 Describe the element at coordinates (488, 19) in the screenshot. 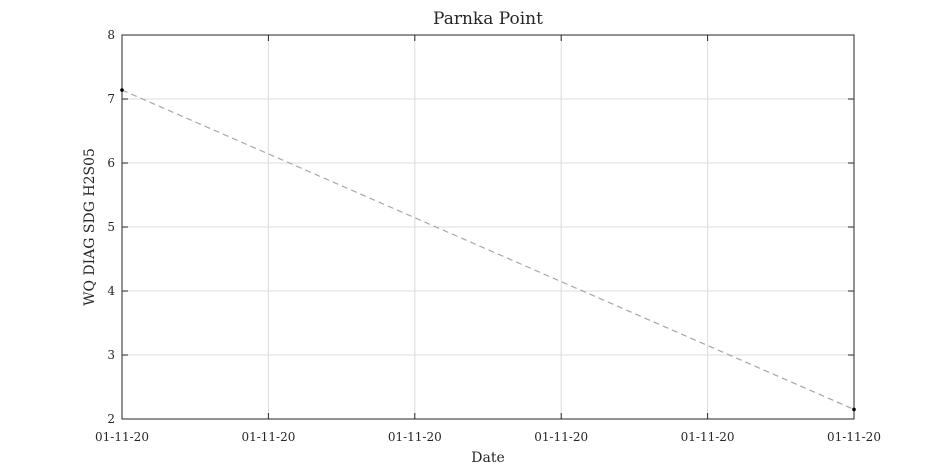

I see `chart-title: Parnka Point` at that location.